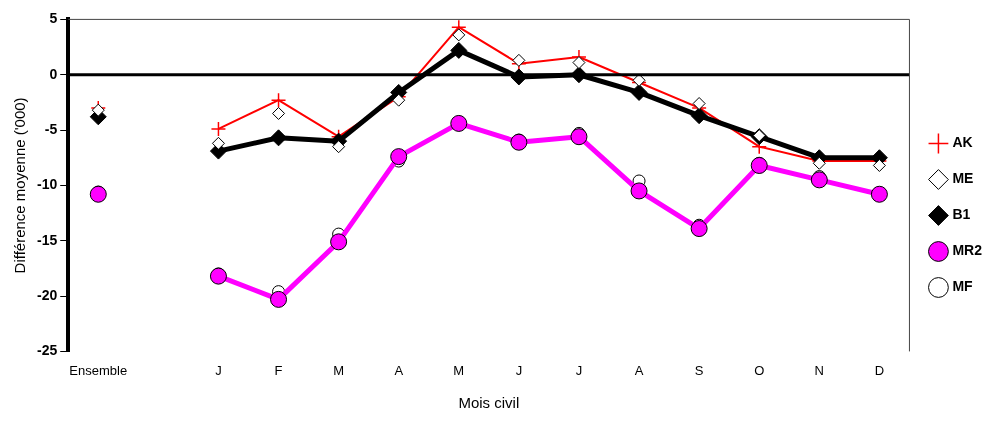 The width and height of the screenshot is (1006, 425). Describe the element at coordinates (278, 370) in the screenshot. I see `x-tick-label: F` at that location.